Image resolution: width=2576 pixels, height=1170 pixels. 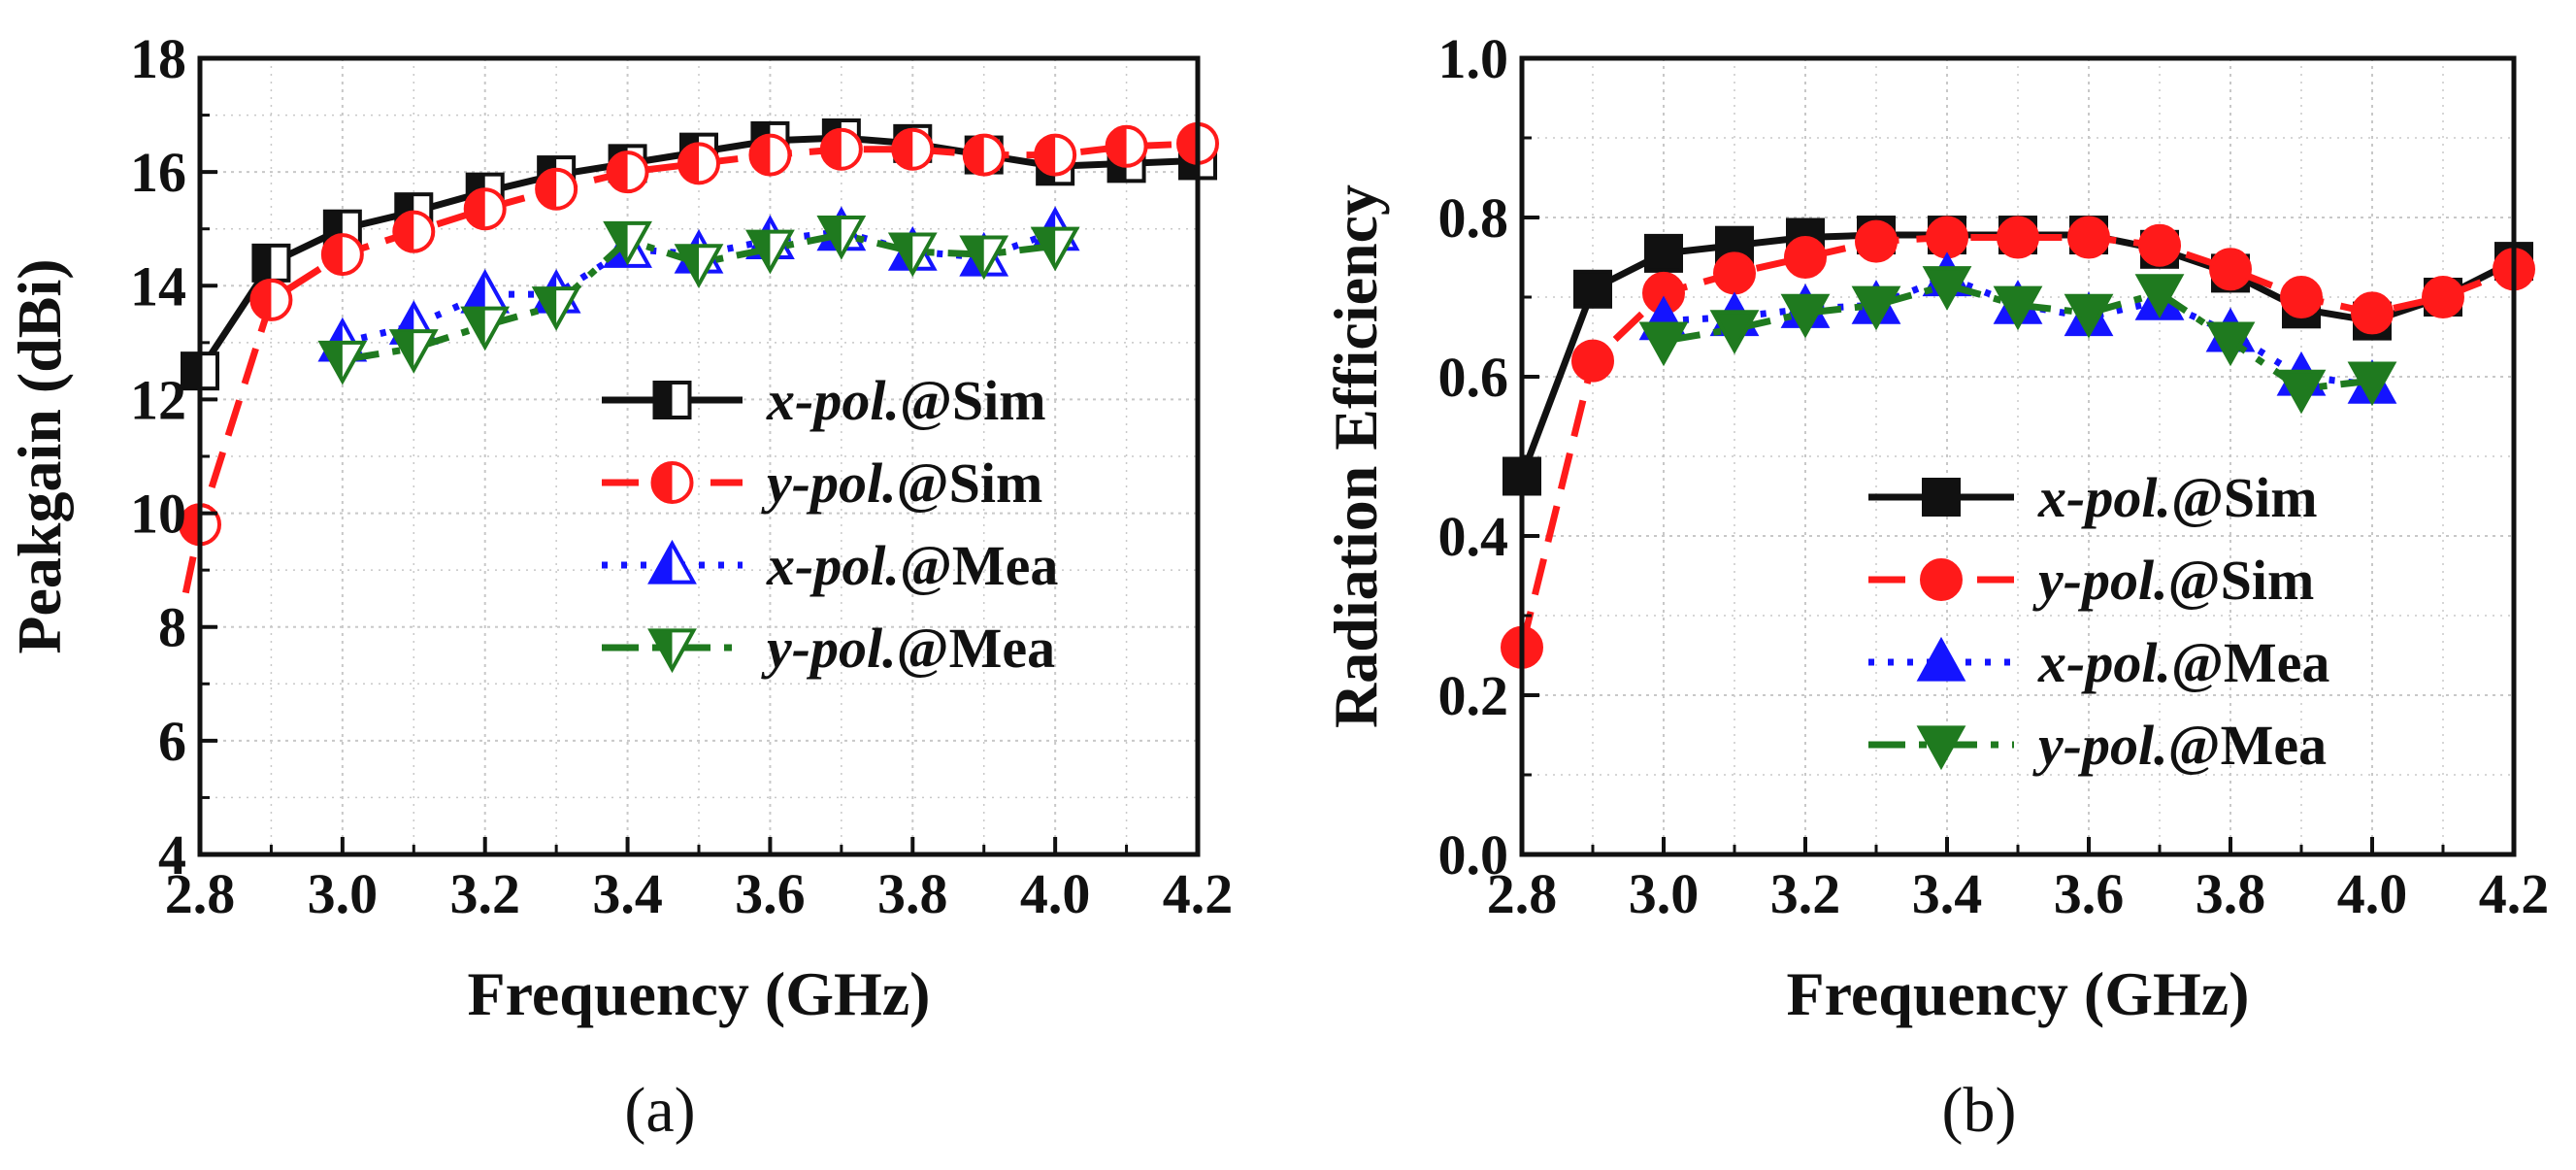 I want to click on y-tick-label: 0.2, so click(x=1473, y=695).